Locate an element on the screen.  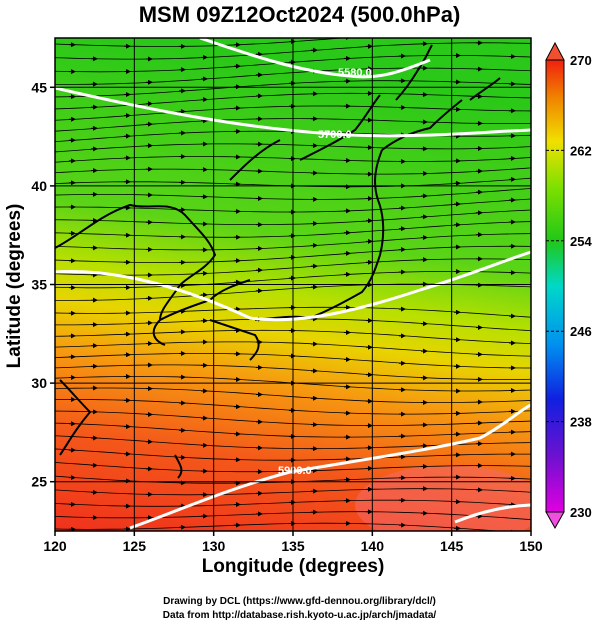
colorbar-ticks: 230 238 246 254 262 270 is located at coordinates (569, 286).